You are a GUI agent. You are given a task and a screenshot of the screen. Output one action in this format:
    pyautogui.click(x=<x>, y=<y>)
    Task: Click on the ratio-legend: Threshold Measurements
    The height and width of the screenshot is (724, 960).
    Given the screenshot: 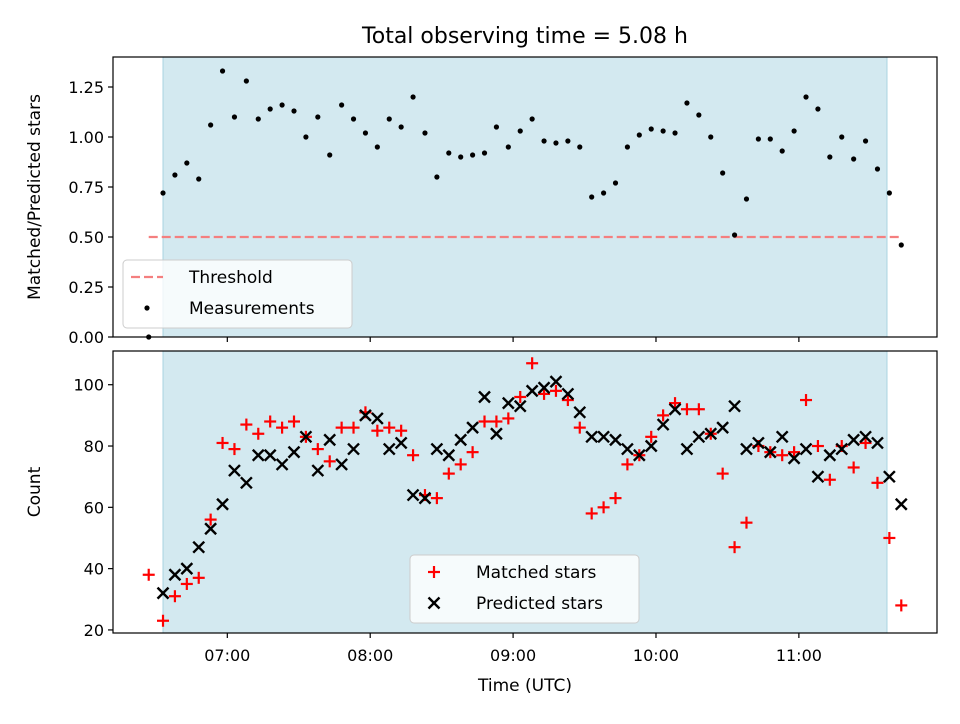 What is the action you would take?
    pyautogui.click(x=237, y=294)
    